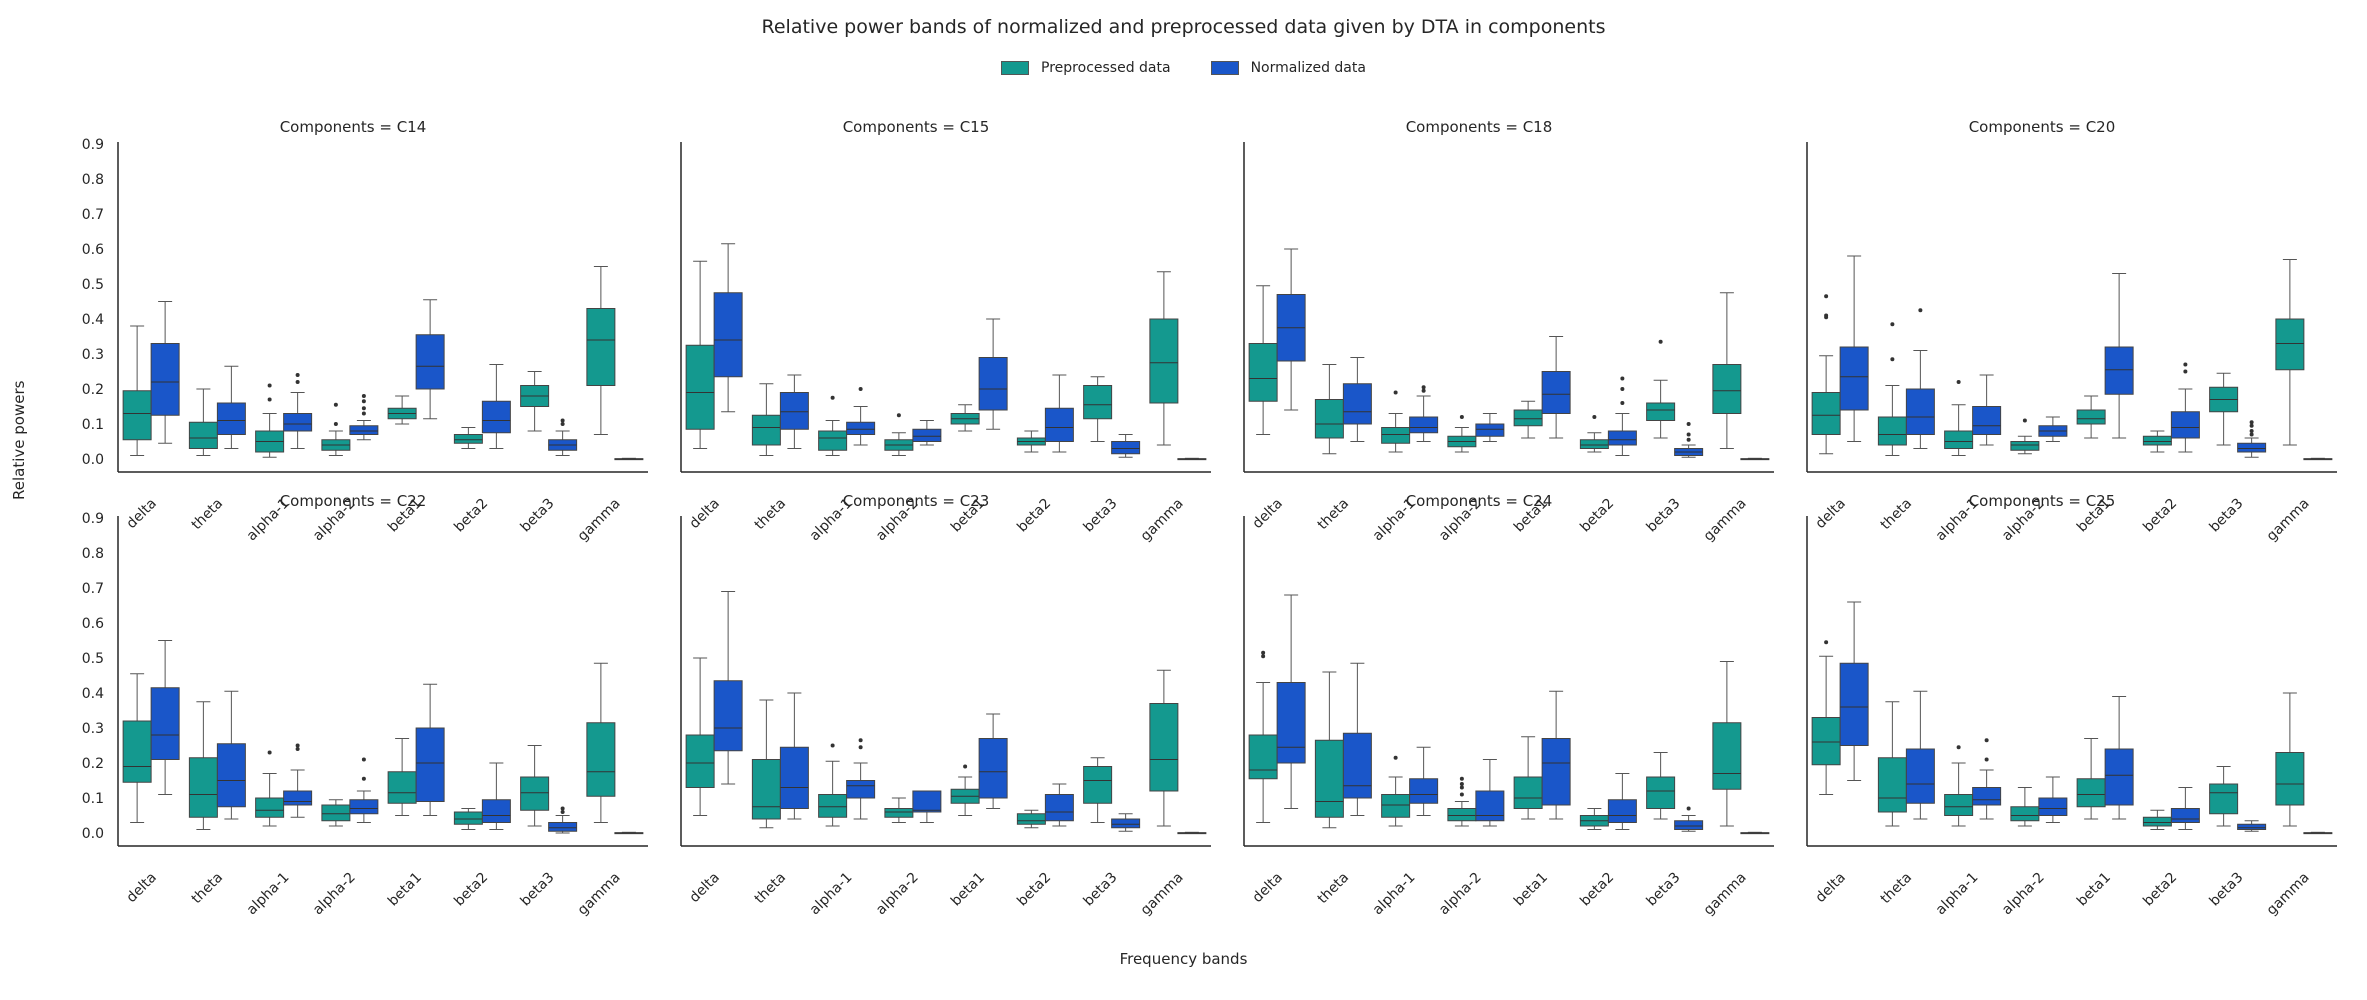  Describe the element at coordinates (1479, 127) in the screenshot. I see `panel-title: Components = C18` at that location.